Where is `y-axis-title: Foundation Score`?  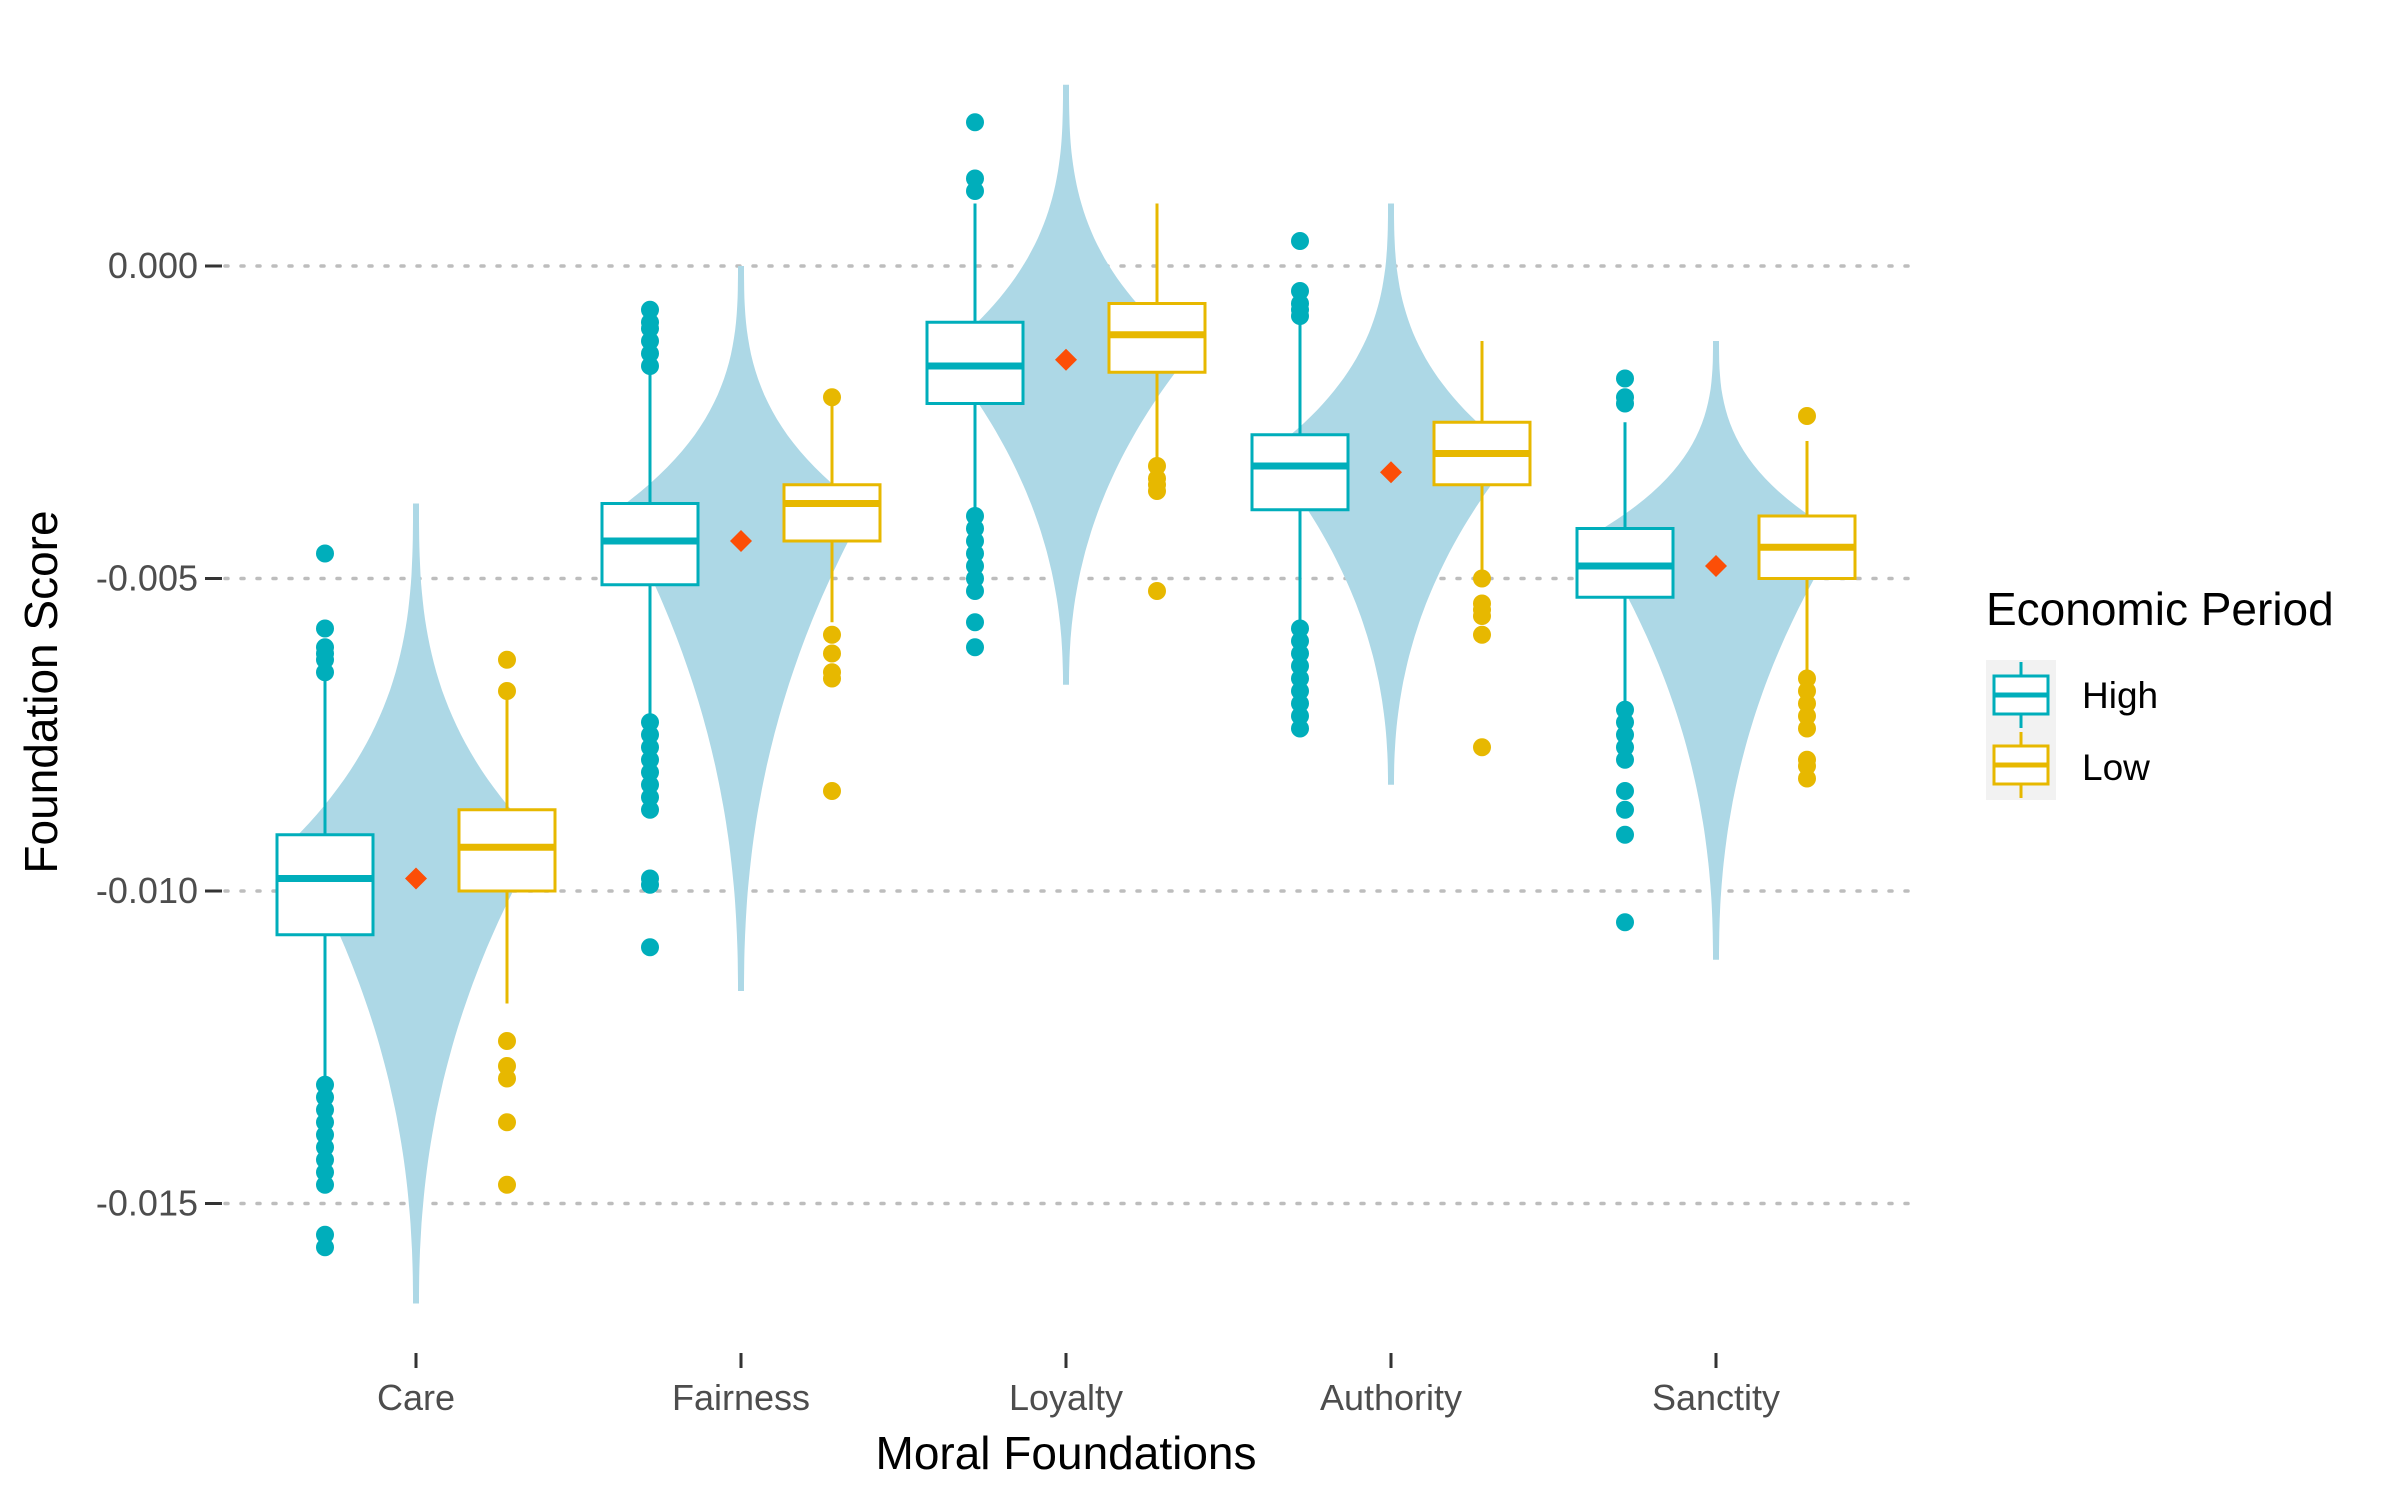 y-axis-title: Foundation Score is located at coordinates (41, 691).